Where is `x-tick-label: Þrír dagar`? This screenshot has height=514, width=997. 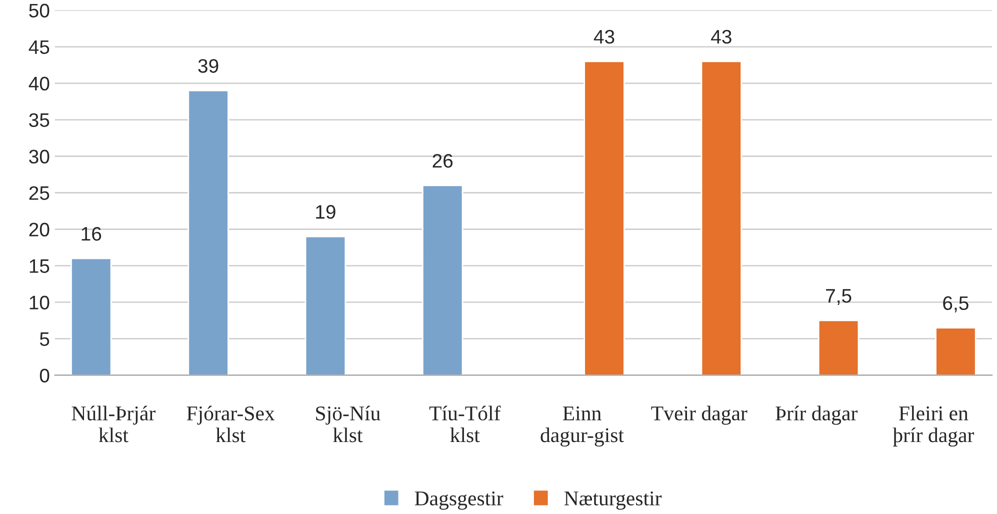
x-tick-label: Þrír dagar is located at coordinates (817, 415).